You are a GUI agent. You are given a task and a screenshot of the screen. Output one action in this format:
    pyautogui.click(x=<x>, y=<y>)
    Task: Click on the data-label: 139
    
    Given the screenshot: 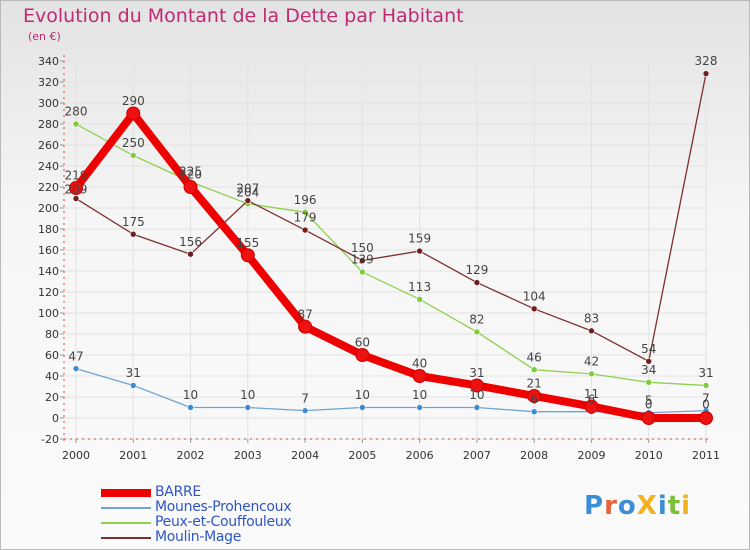 What is the action you would take?
    pyautogui.click(x=362, y=260)
    